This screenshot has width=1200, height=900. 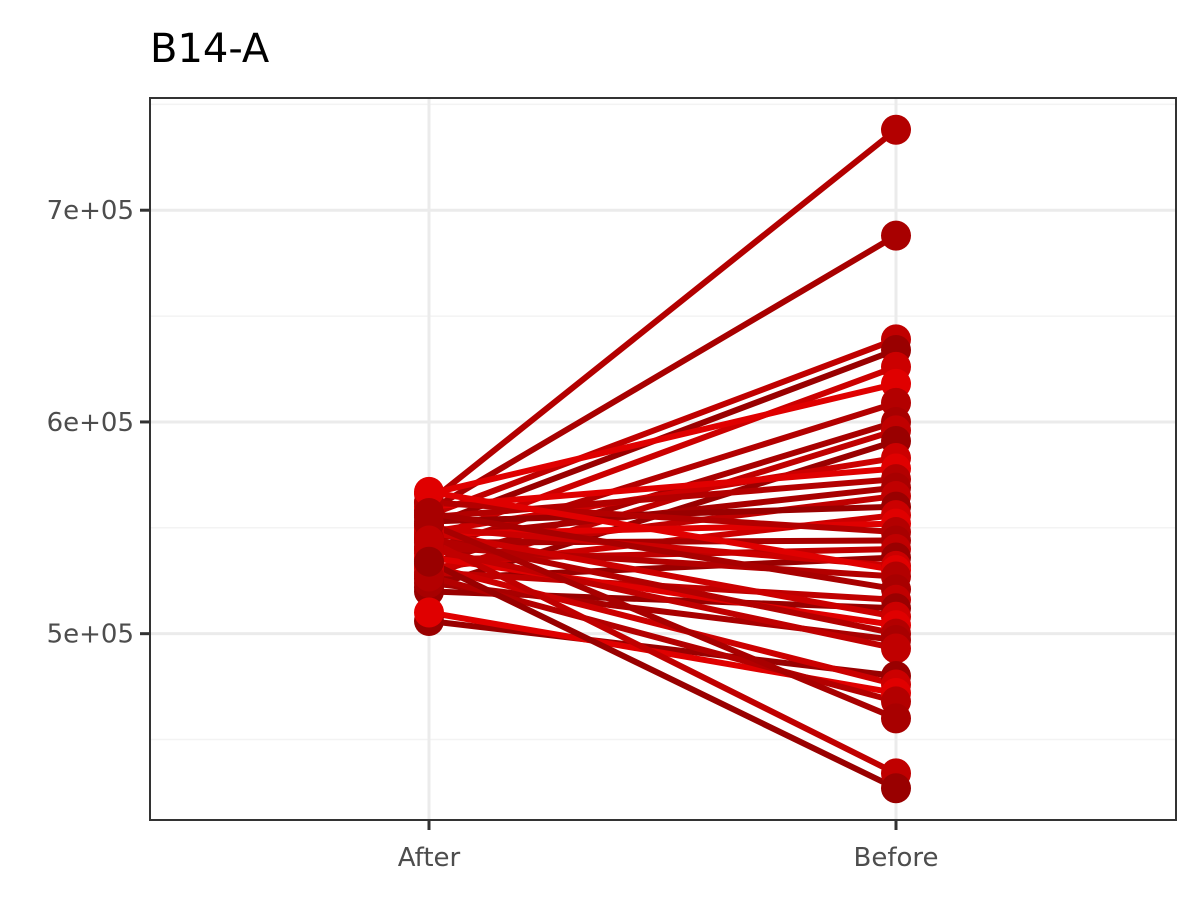 What do you see at coordinates (895, 858) in the screenshot?
I see `x-tick-label: Before` at bounding box center [895, 858].